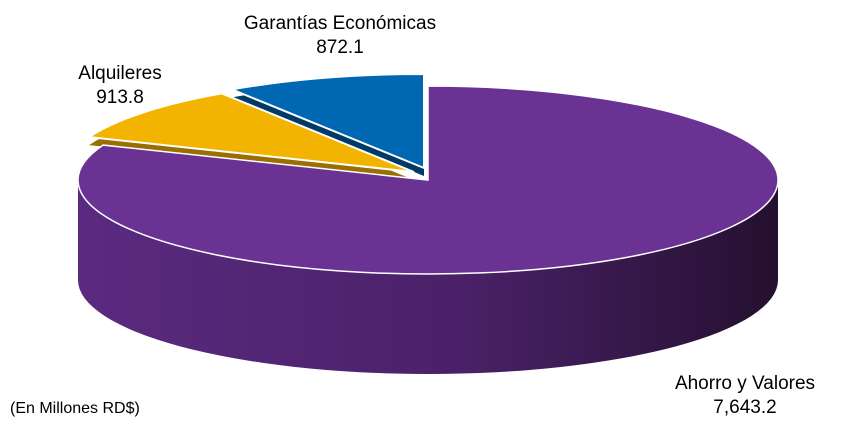 The width and height of the screenshot is (846, 421). Describe the element at coordinates (745, 396) in the screenshot. I see `label-ahorro: Ahorro y Valores 7,643.2` at that location.